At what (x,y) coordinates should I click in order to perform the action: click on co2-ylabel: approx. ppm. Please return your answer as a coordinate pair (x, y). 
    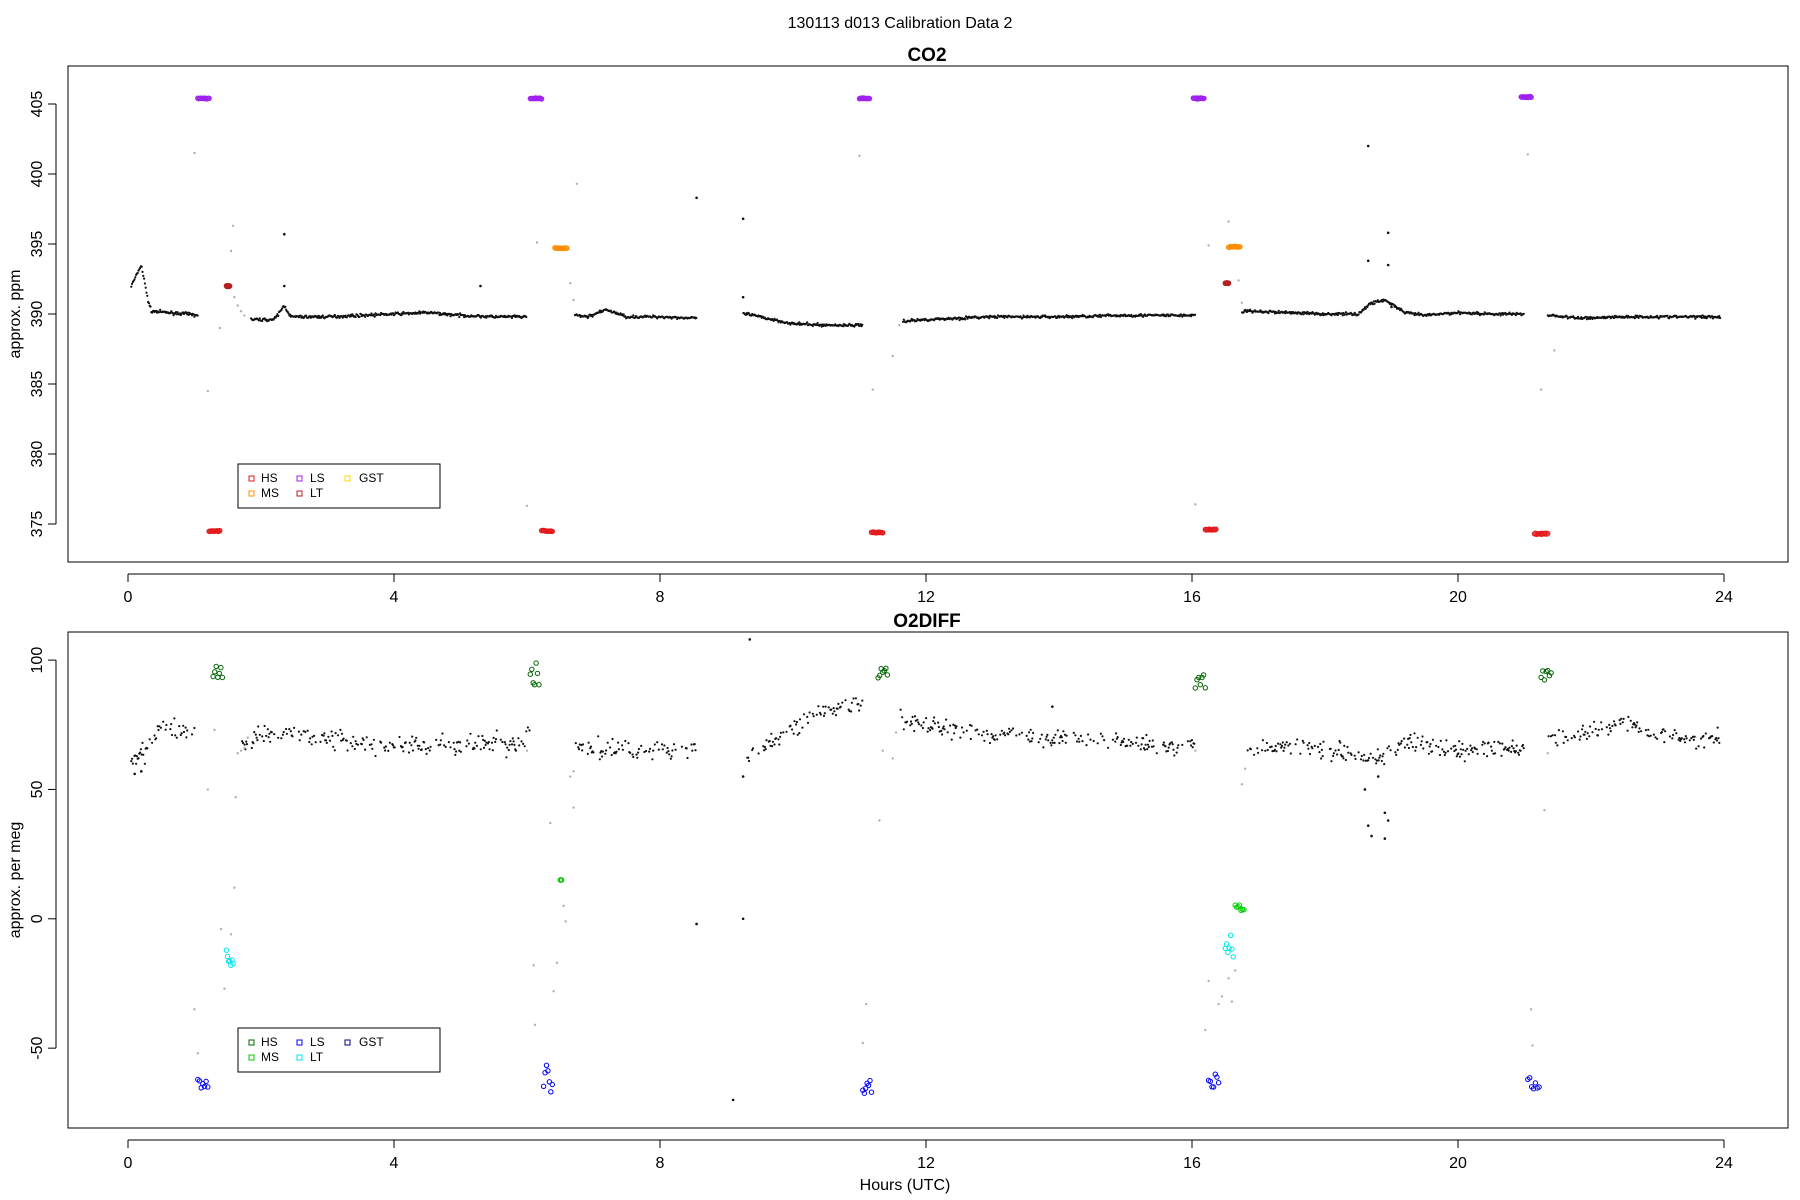
    Looking at the image, I should click on (15, 314).